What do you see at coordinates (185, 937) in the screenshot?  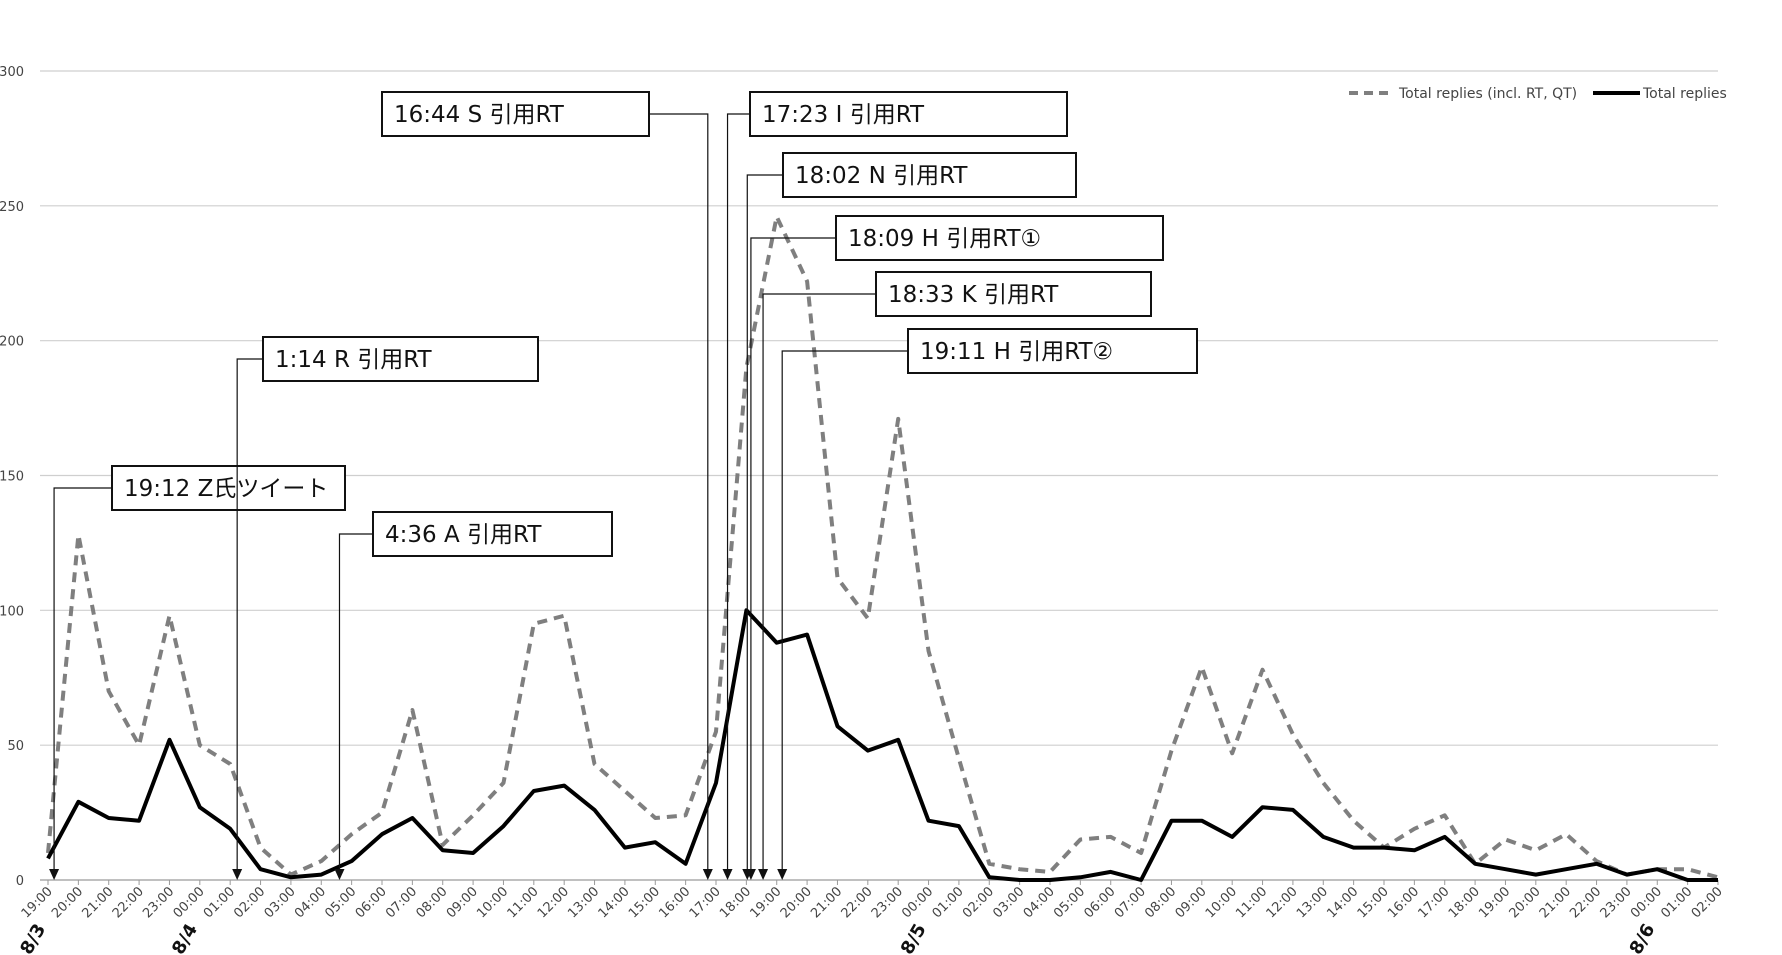 I see `date-label: 8/4` at bounding box center [185, 937].